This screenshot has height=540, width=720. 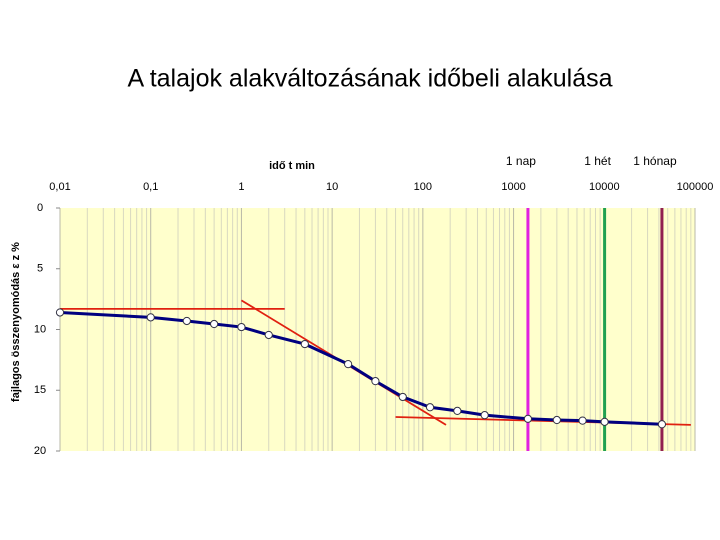 I want to click on y-tick-label: 20, so click(x=40, y=451).